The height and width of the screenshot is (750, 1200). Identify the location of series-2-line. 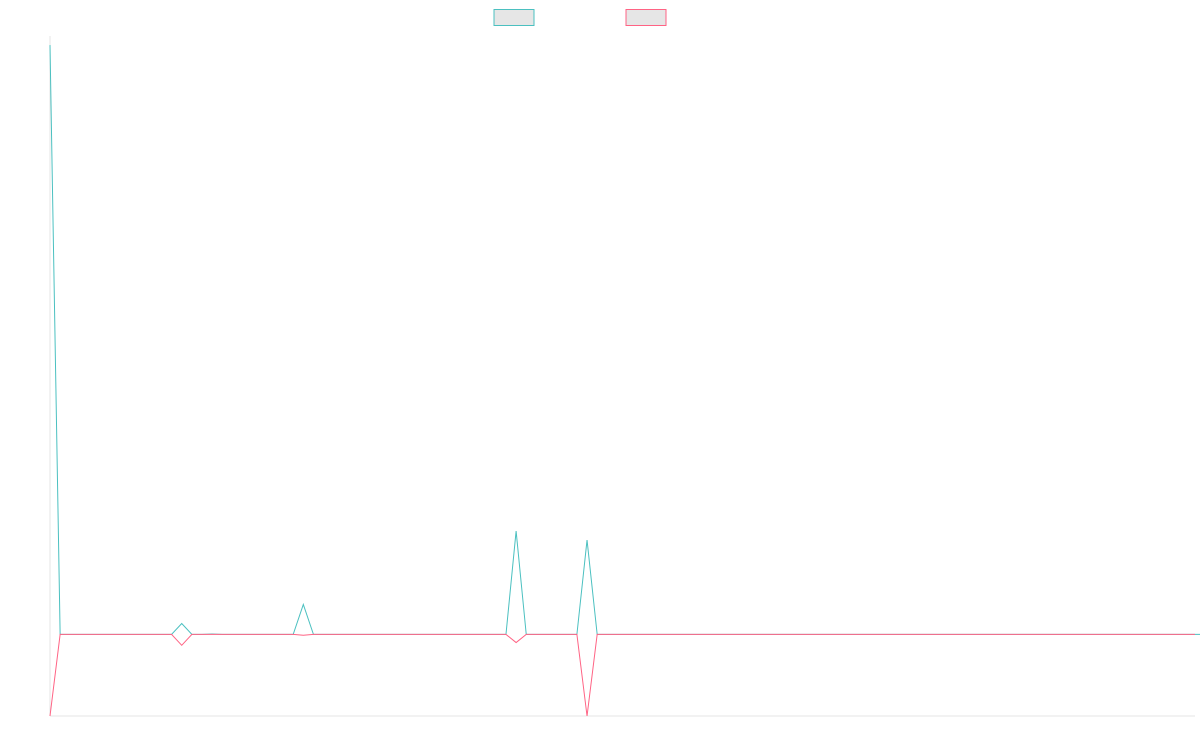
(622, 675).